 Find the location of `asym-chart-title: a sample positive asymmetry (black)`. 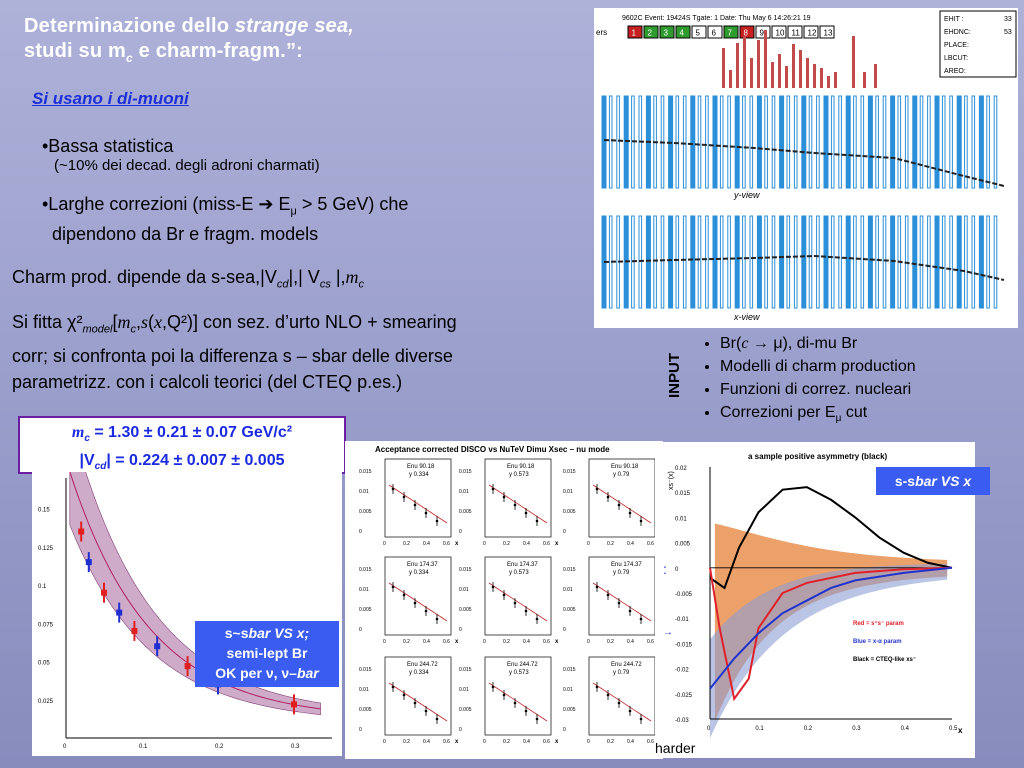

asym-chart-title: a sample positive asymmetry (black) is located at coordinates (818, 456).